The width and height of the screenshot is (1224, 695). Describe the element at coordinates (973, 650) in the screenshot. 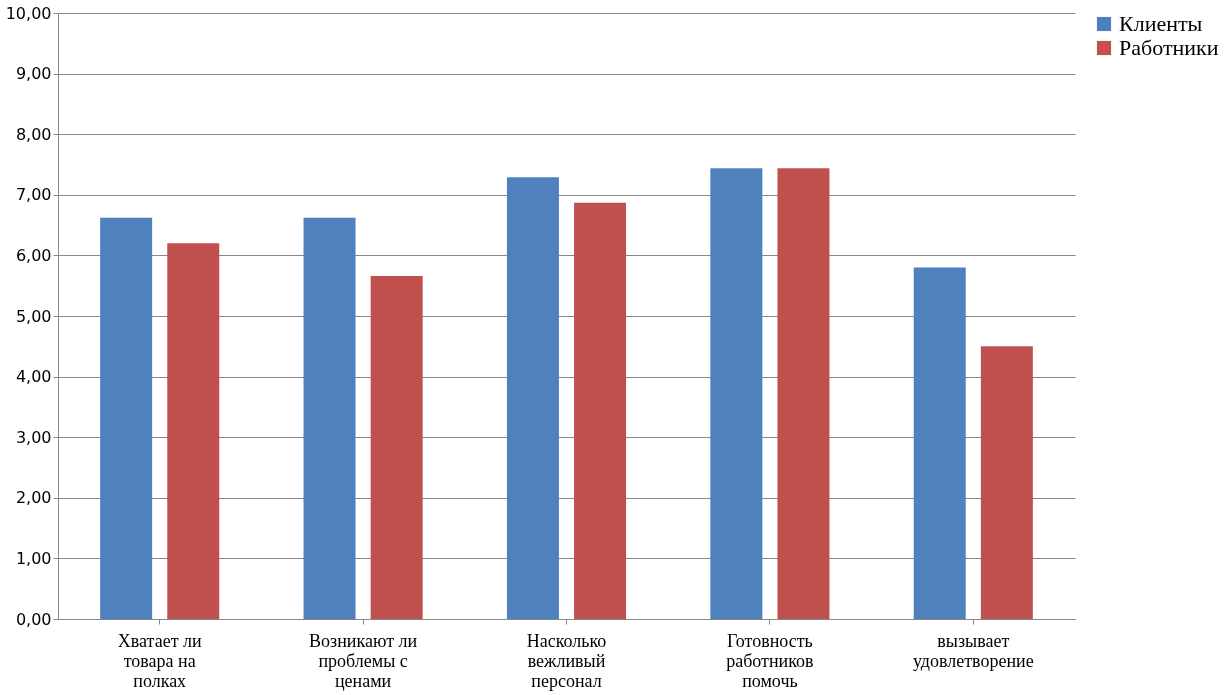

I see `x-tick-label: вызывает удовлетворение` at that location.